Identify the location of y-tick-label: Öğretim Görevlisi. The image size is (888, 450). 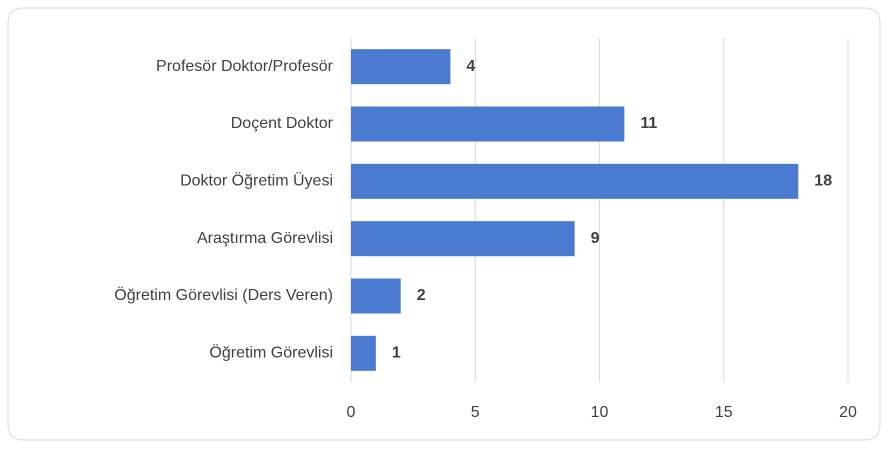
(271, 353).